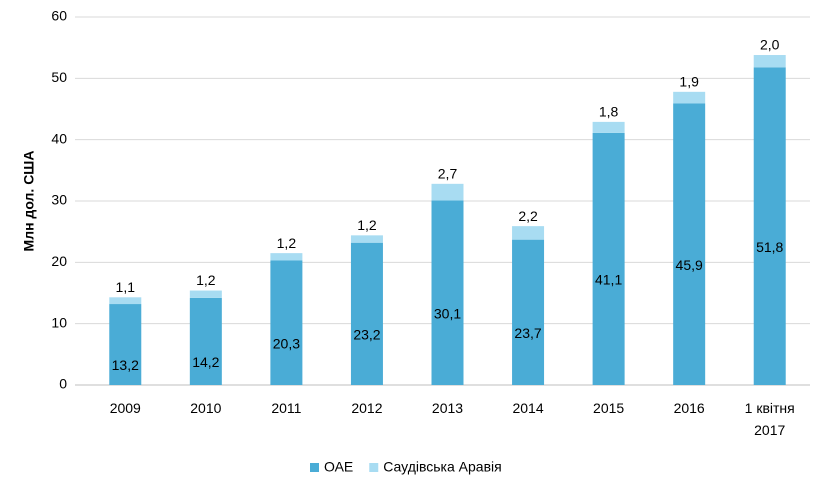 The height and width of the screenshot is (480, 813). I want to click on value-label: 2,2, so click(528, 216).